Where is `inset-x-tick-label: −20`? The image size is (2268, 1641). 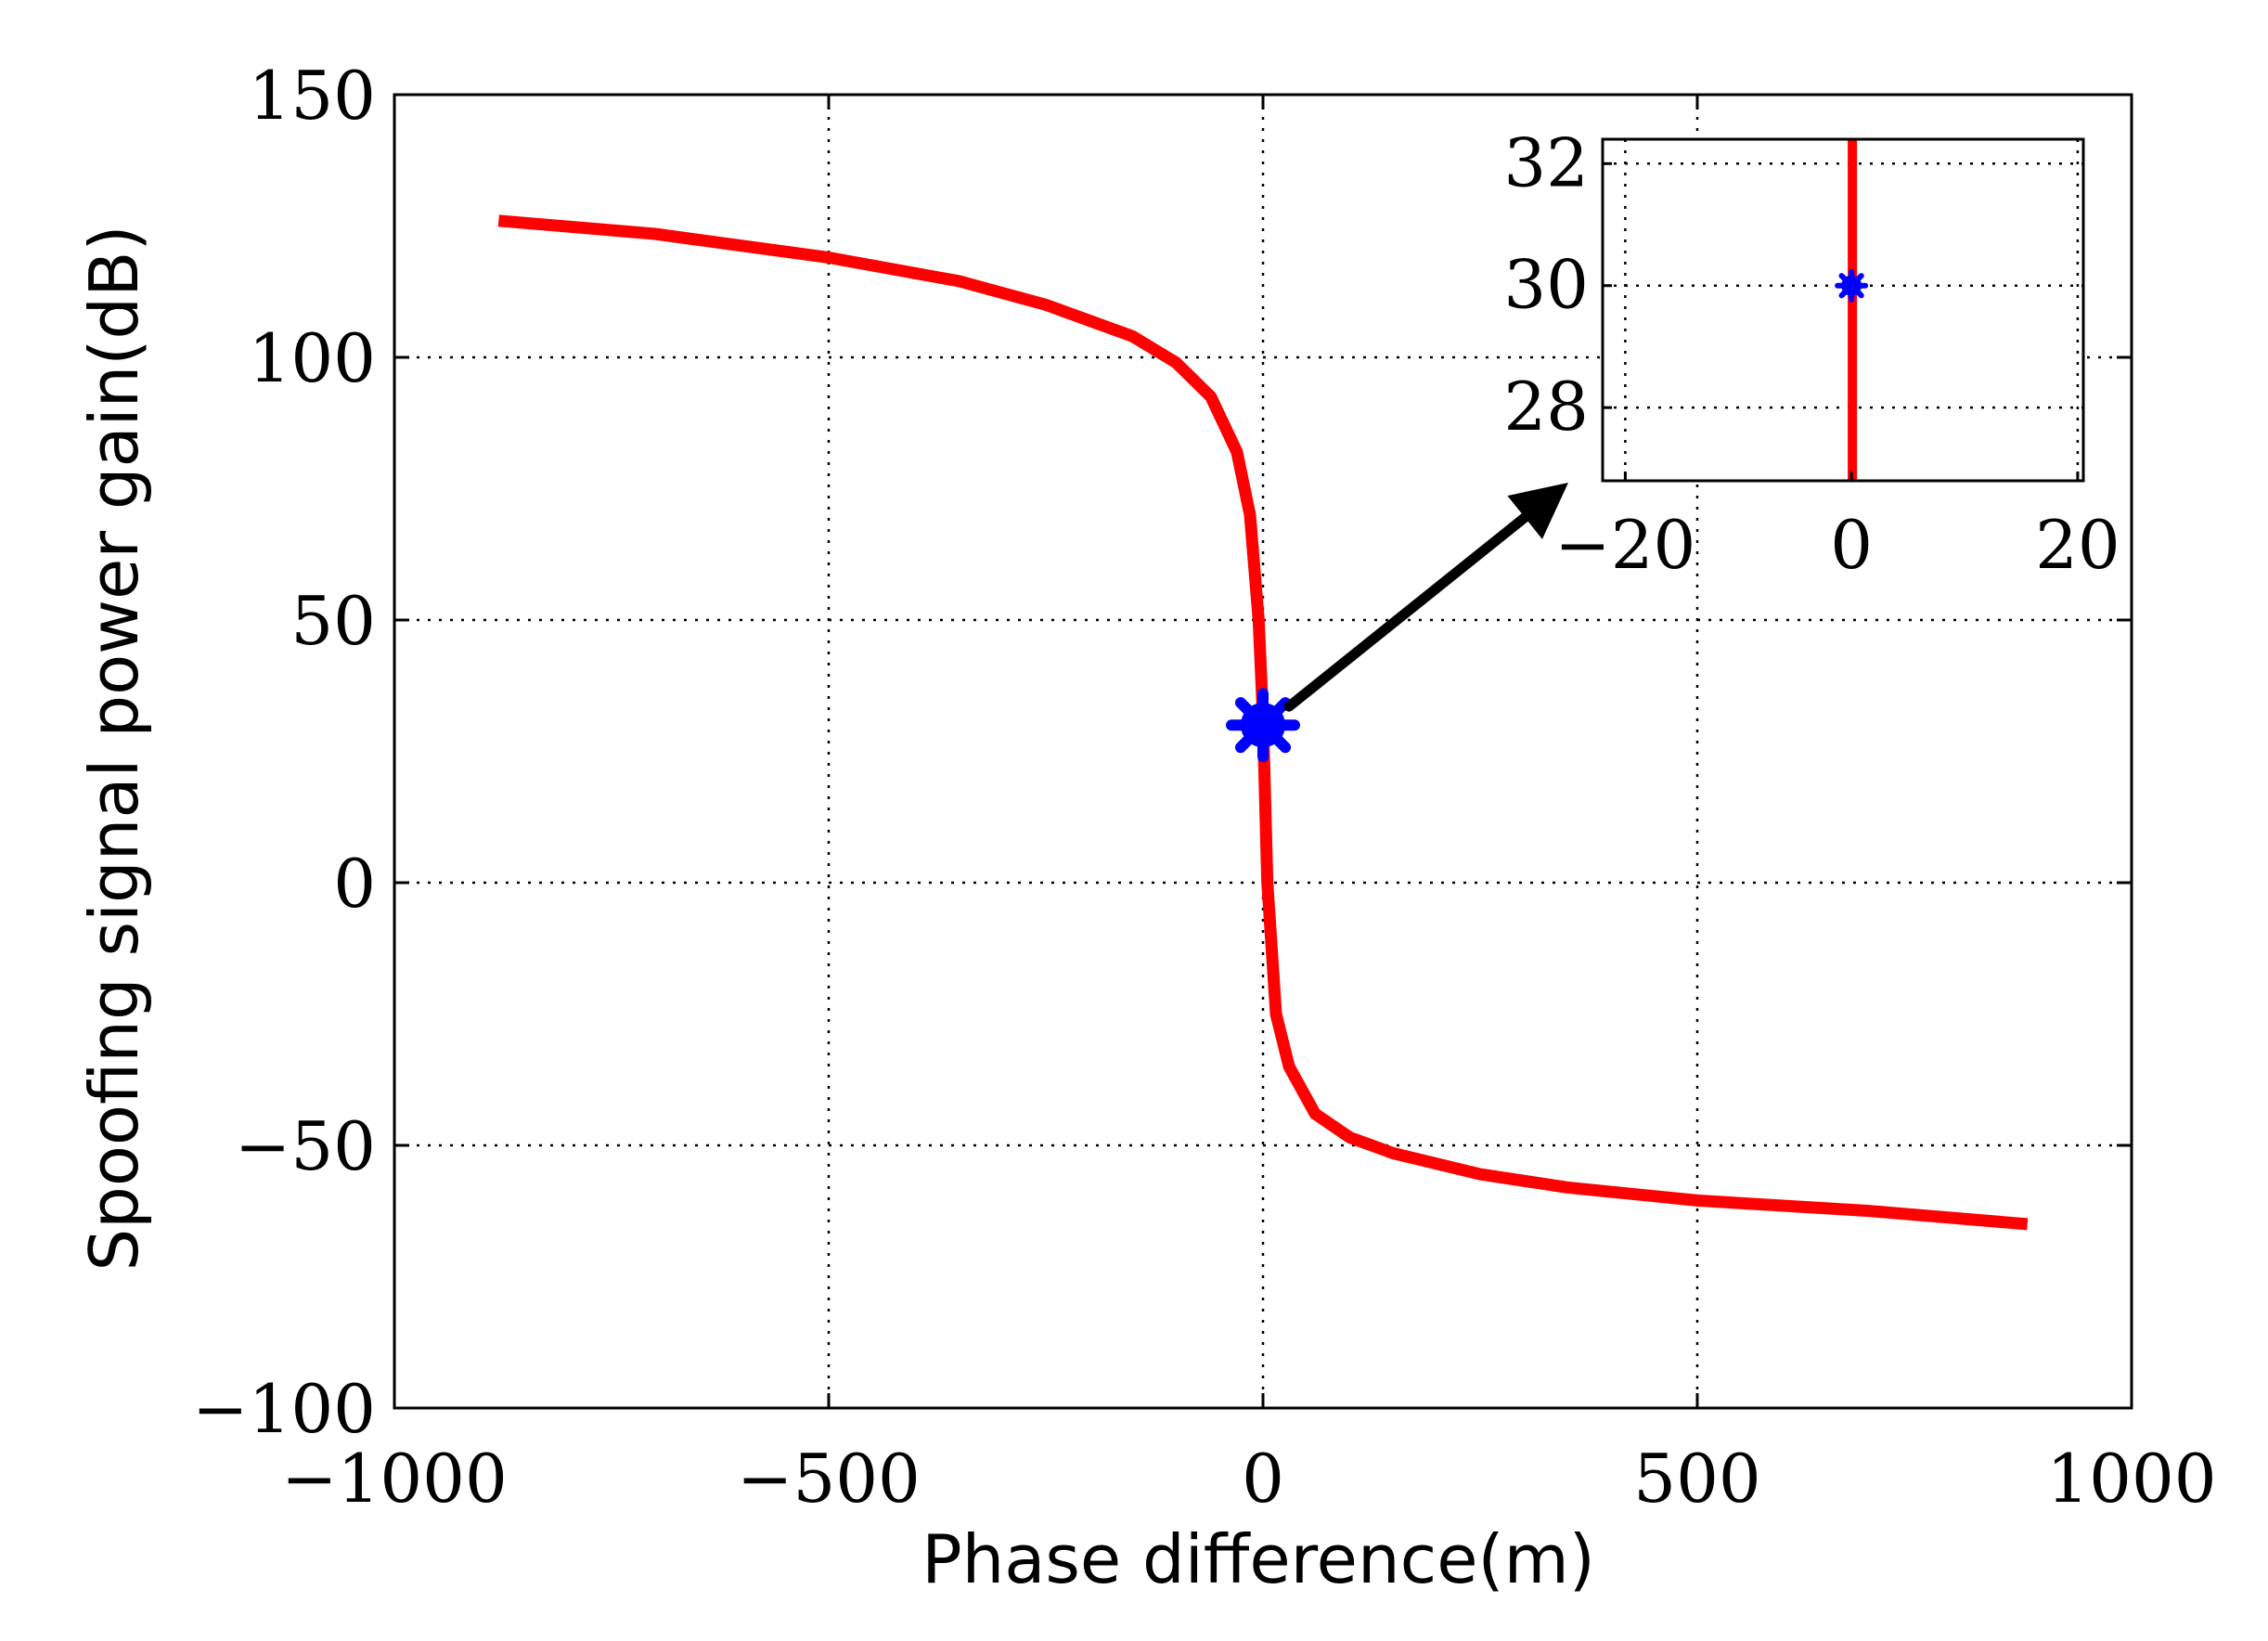
inset-x-tick-label: −20 is located at coordinates (1624, 545).